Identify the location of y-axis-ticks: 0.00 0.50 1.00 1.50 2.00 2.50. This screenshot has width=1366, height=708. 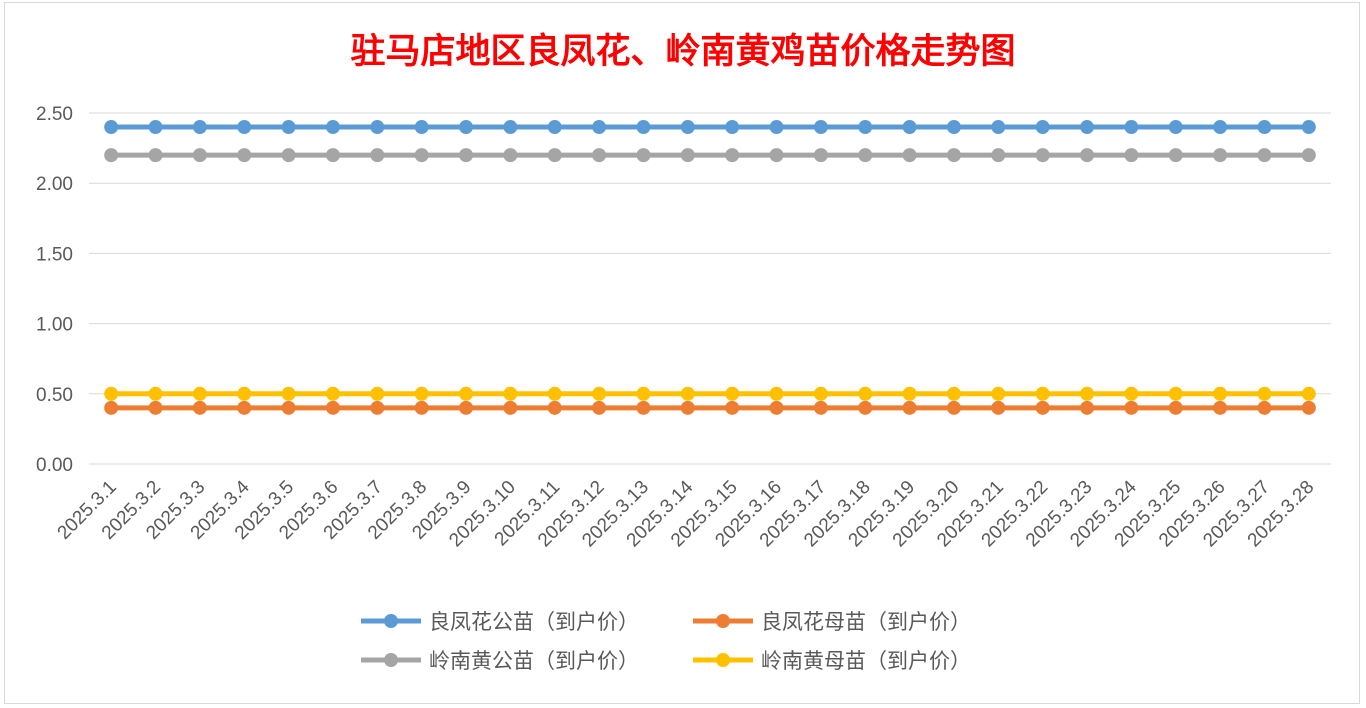
(54, 290).